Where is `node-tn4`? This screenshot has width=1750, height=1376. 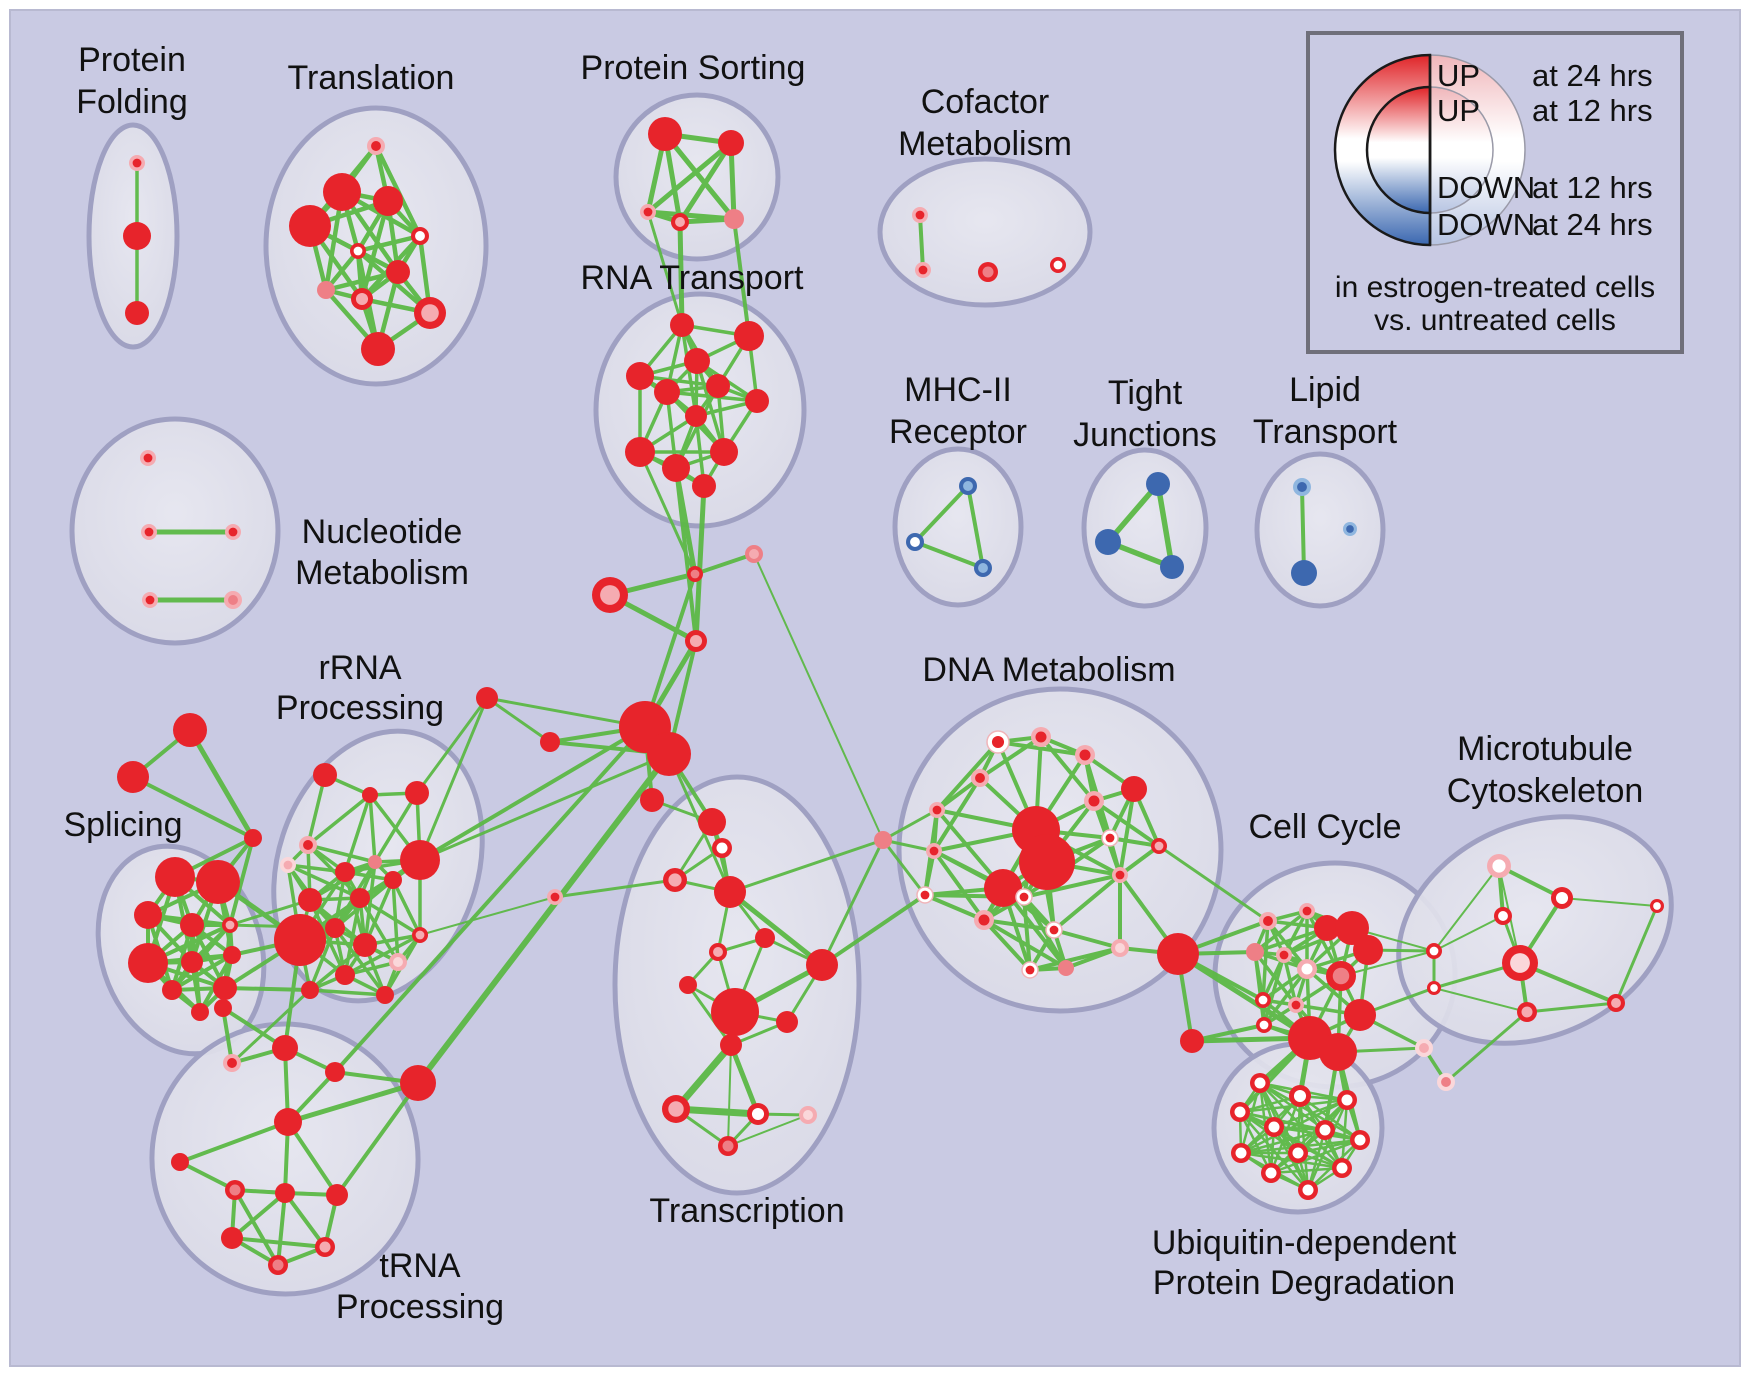
node-tn4 is located at coordinates (418, 1083).